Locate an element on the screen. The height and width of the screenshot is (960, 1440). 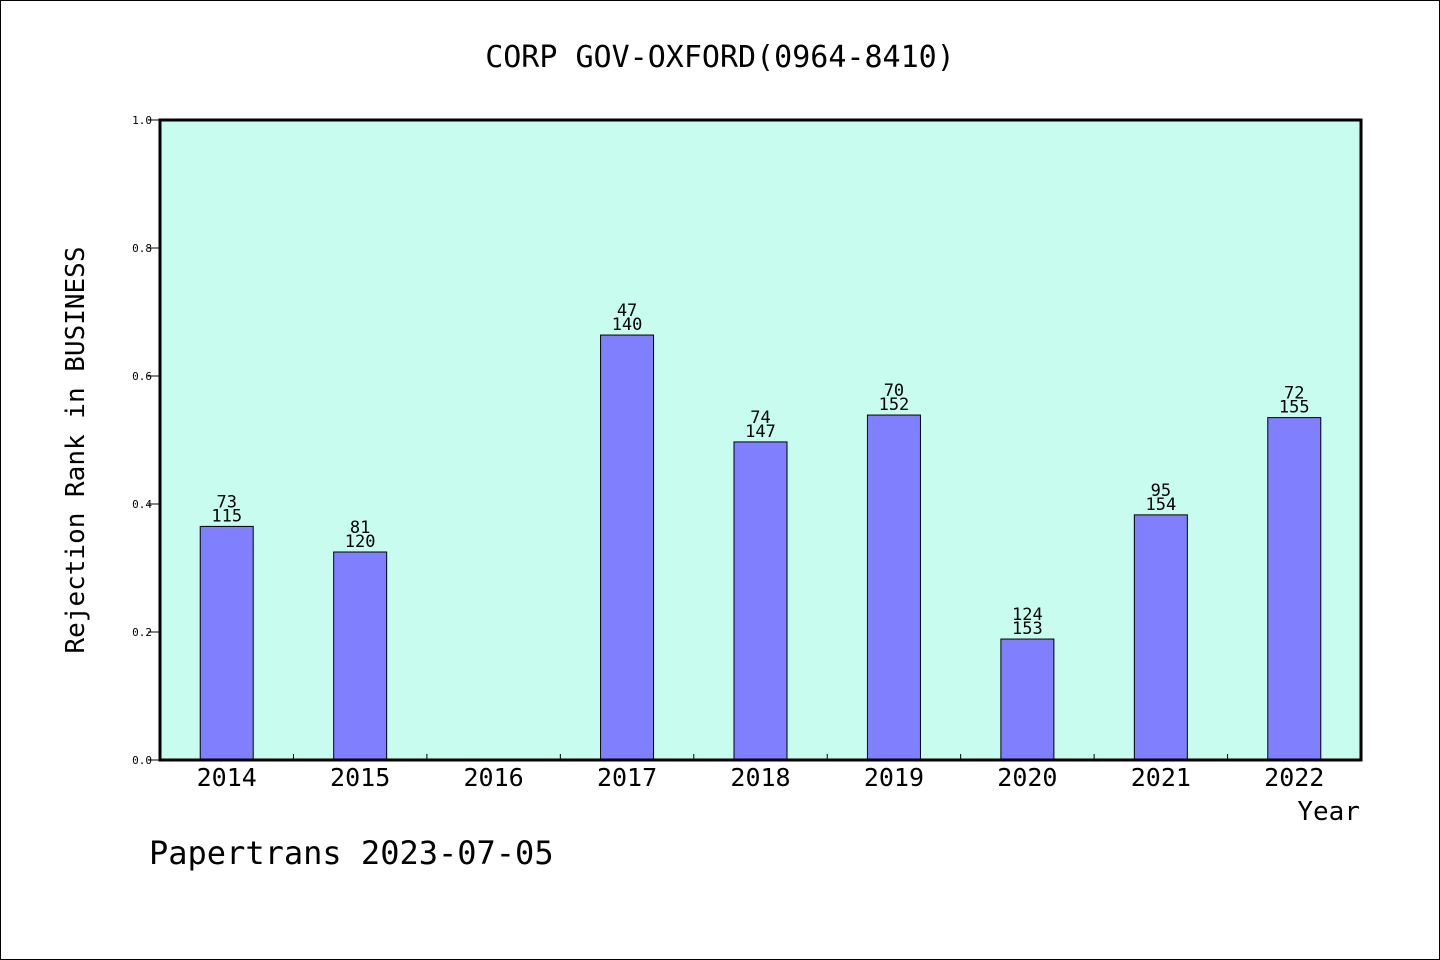
bar-label-bottom-2014: 115 is located at coordinates (226, 516).